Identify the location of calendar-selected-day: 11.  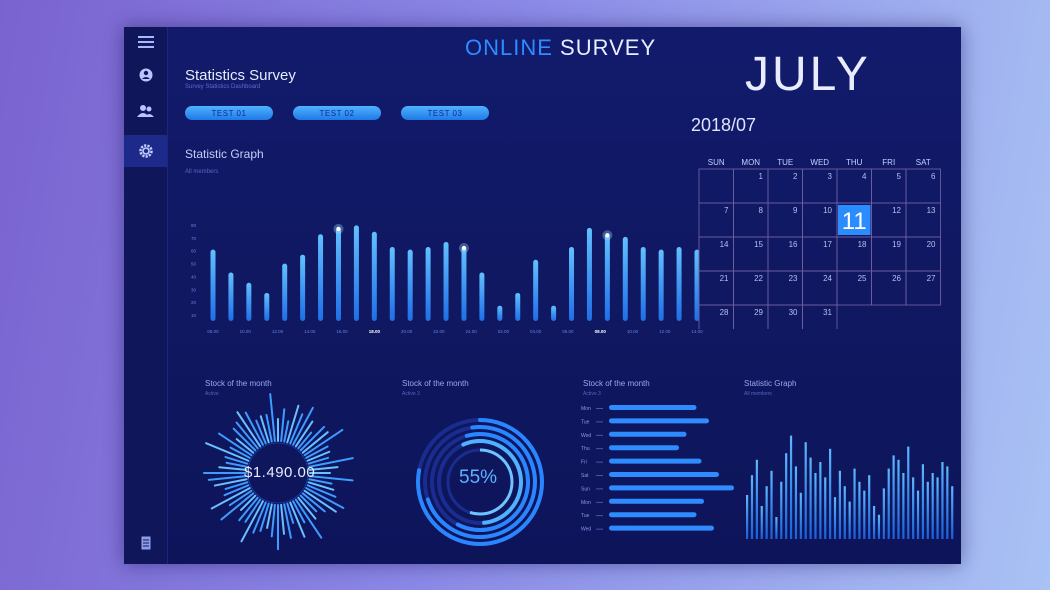
(854, 221).